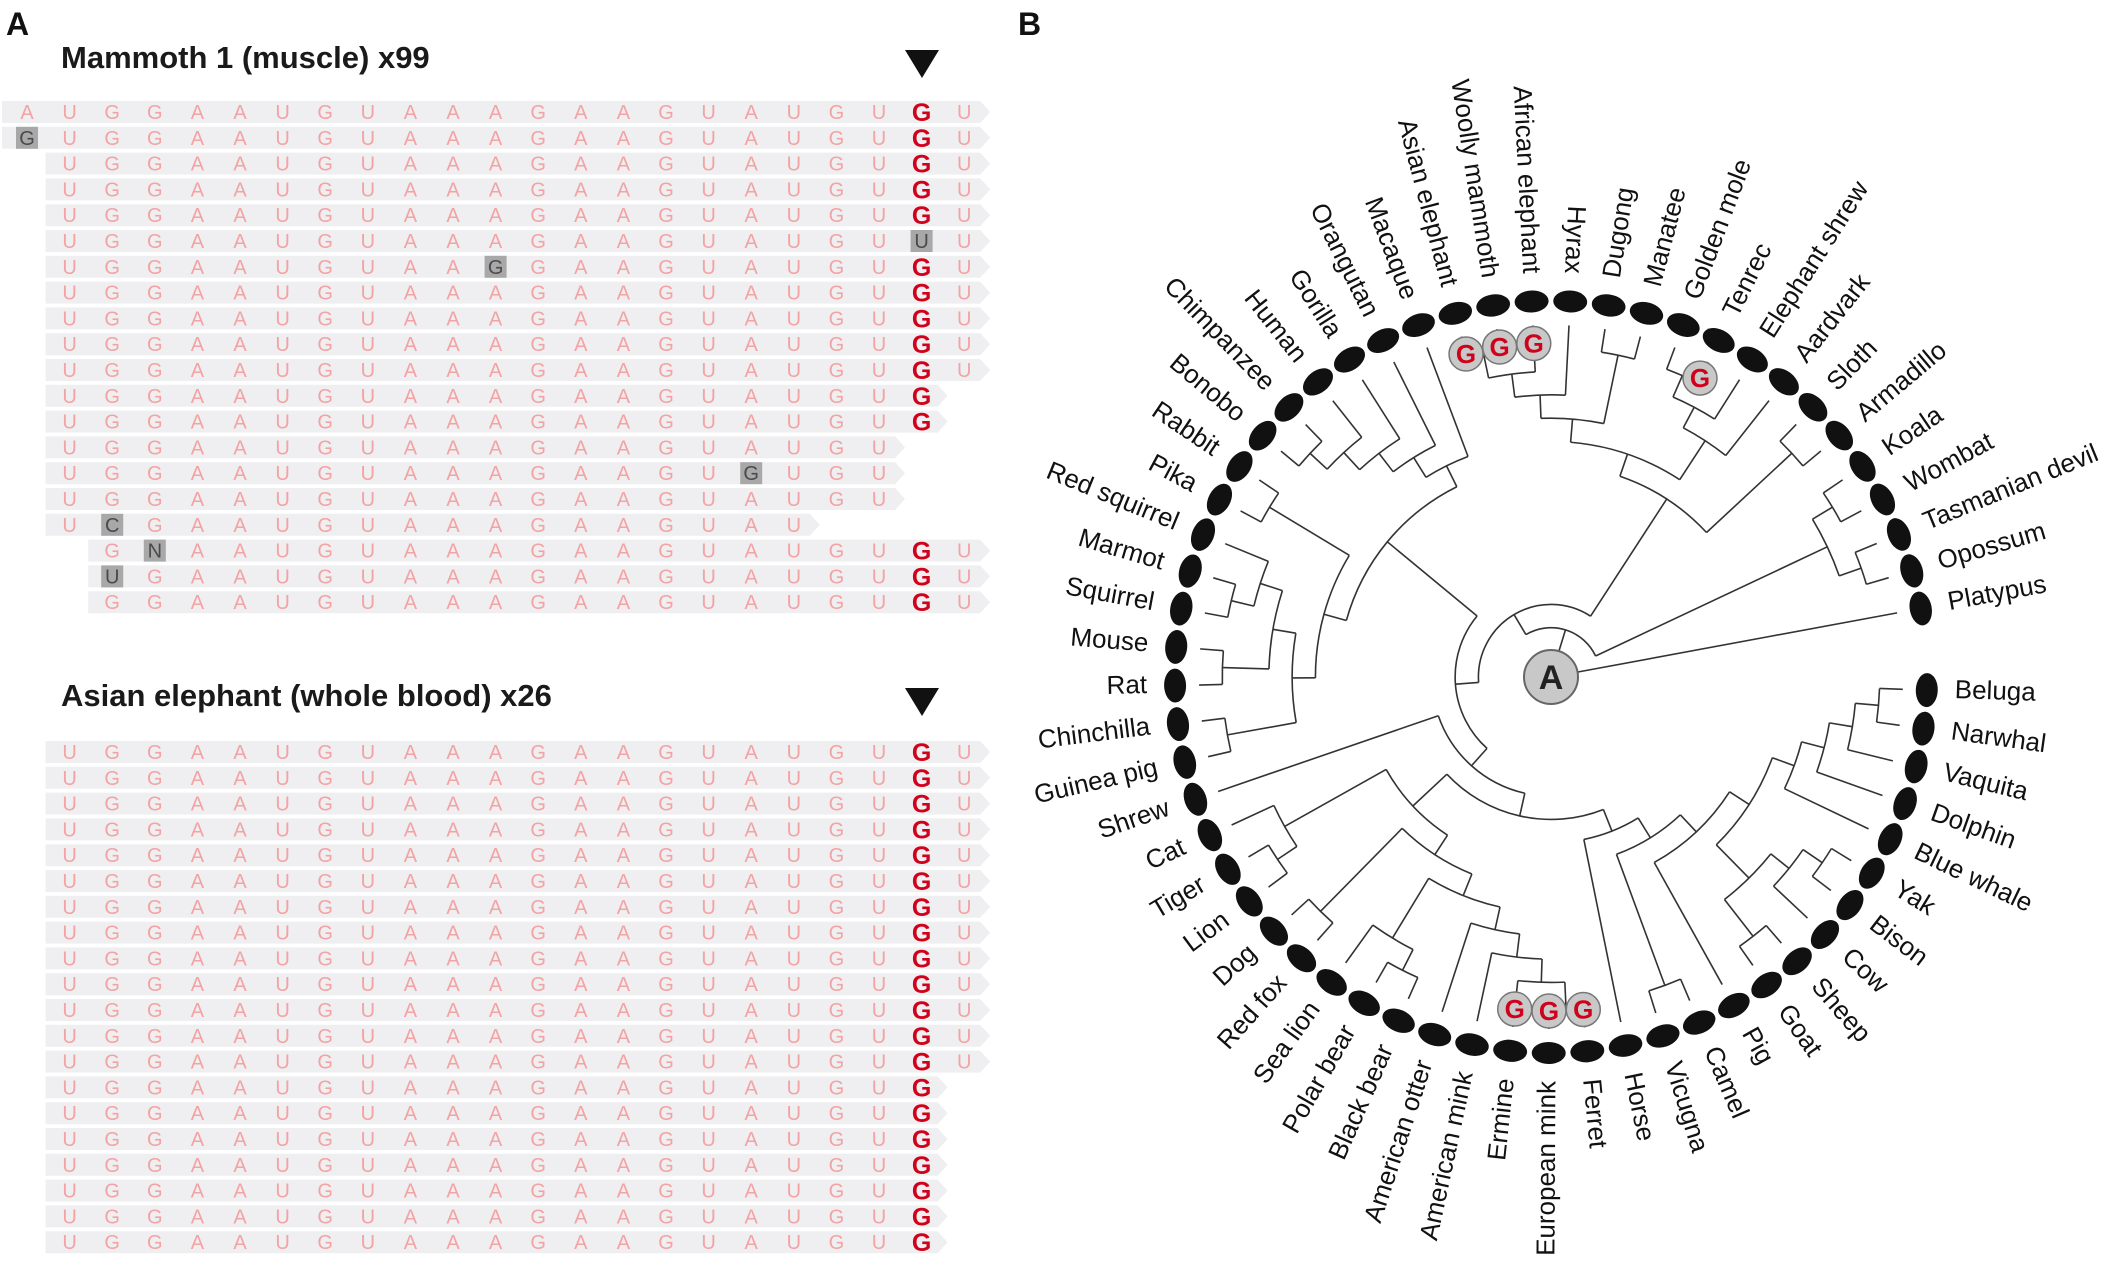 The image size is (2124, 1275). What do you see at coordinates (1976, 690) in the screenshot?
I see `leaf-beluga: Beluga` at bounding box center [1976, 690].